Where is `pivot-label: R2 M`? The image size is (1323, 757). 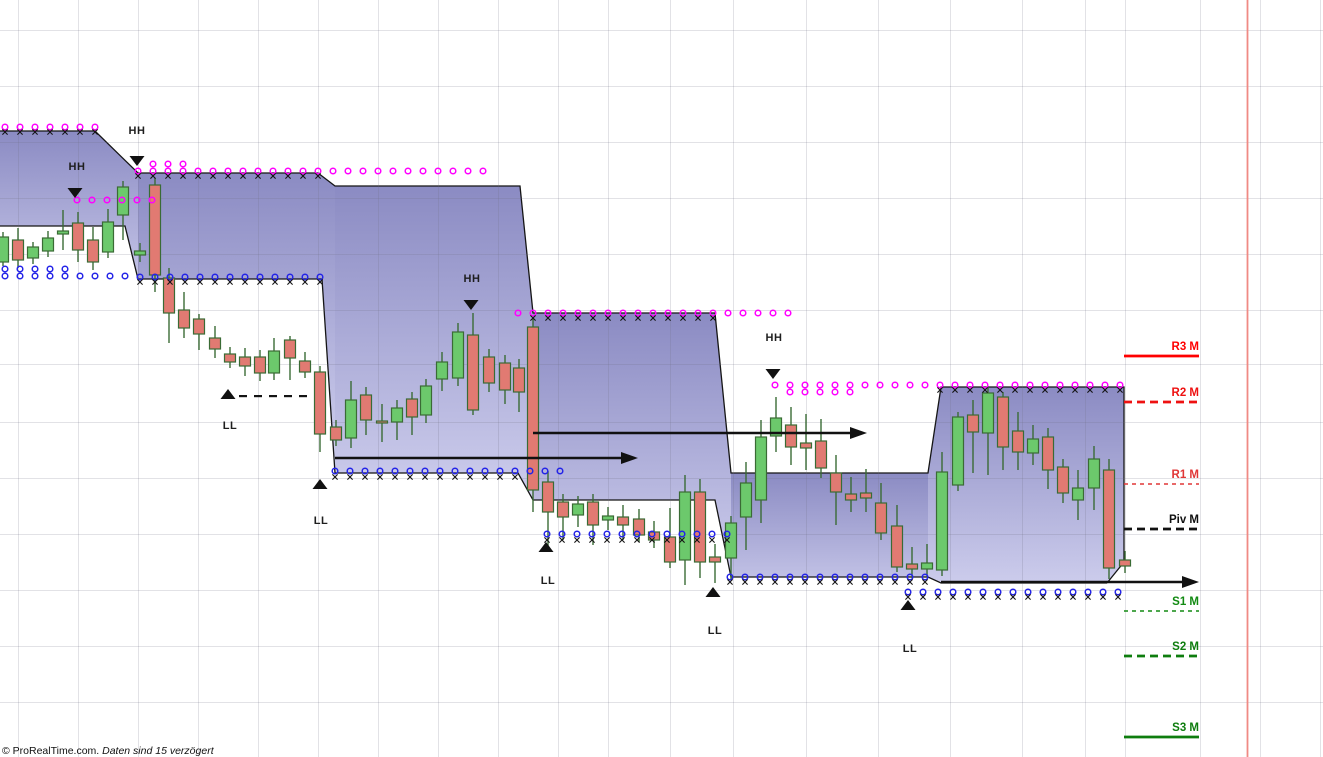 pivot-label: R2 M is located at coordinates (1185, 393).